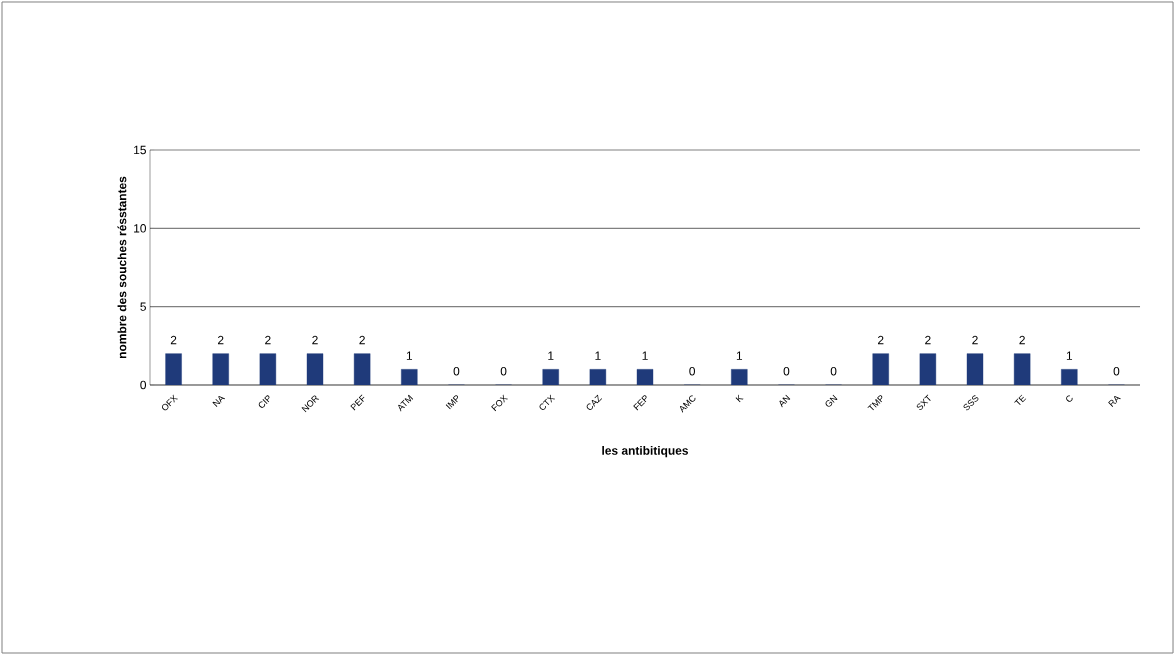  I want to click on x-tick-label: CAZ, so click(594, 402).